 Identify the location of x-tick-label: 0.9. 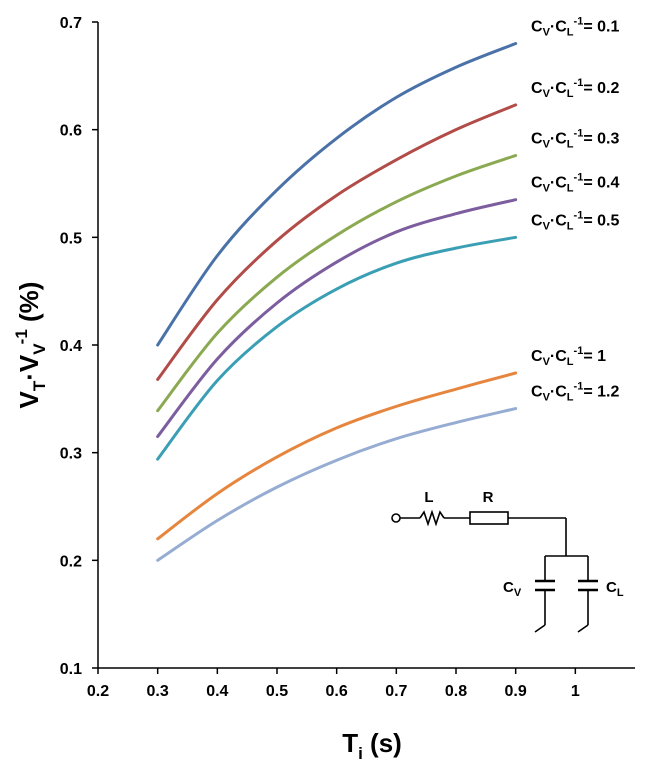
(516, 691).